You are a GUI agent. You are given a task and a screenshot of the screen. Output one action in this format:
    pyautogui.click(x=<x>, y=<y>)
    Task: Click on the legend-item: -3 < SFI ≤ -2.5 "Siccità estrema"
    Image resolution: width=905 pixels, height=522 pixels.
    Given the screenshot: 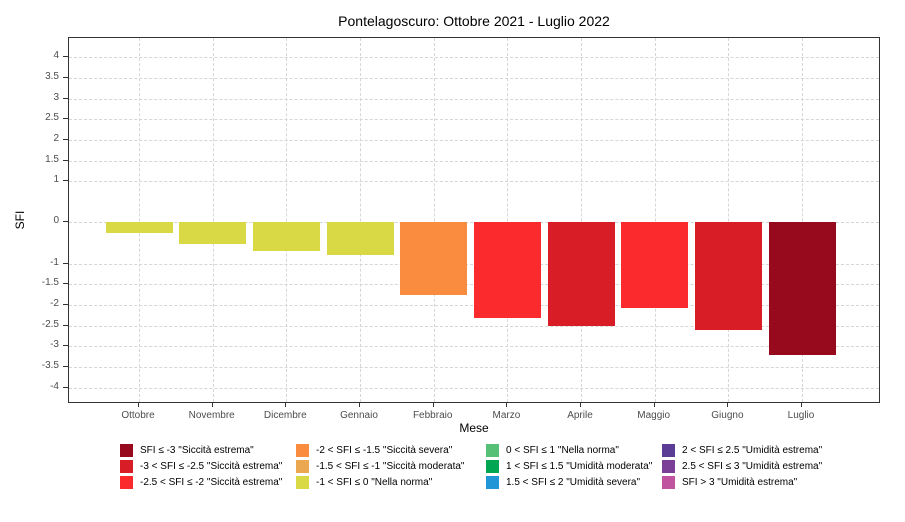 What is the action you would take?
    pyautogui.click(x=201, y=466)
    